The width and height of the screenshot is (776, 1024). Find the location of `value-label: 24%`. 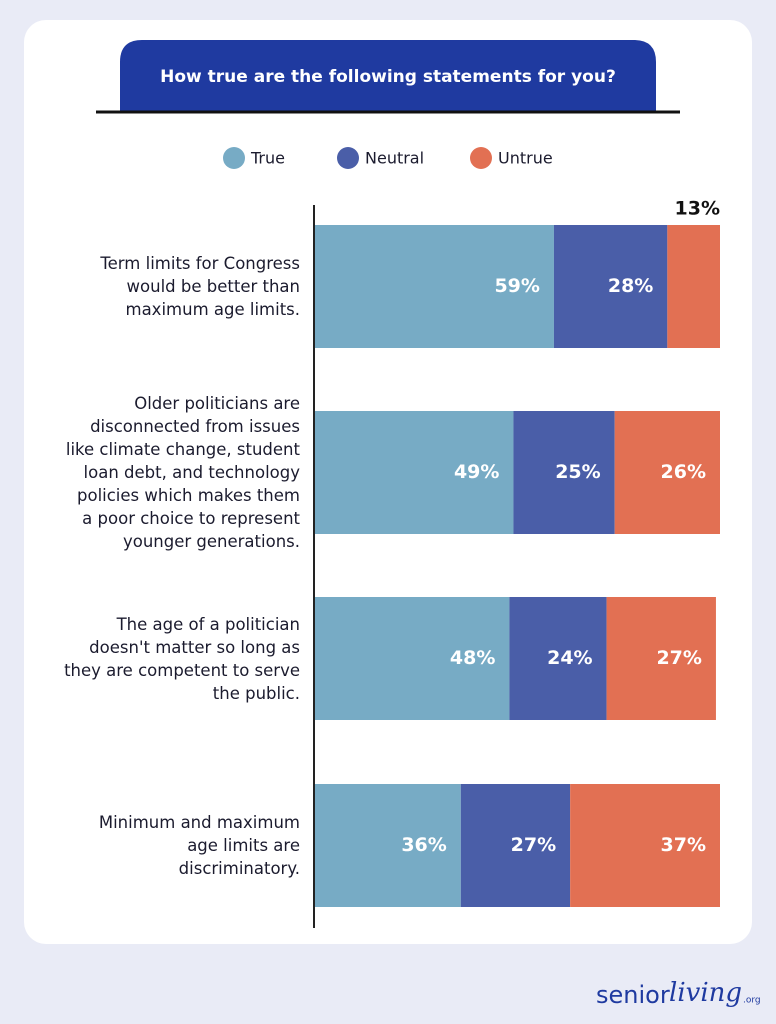

value-label: 24% is located at coordinates (569, 658).